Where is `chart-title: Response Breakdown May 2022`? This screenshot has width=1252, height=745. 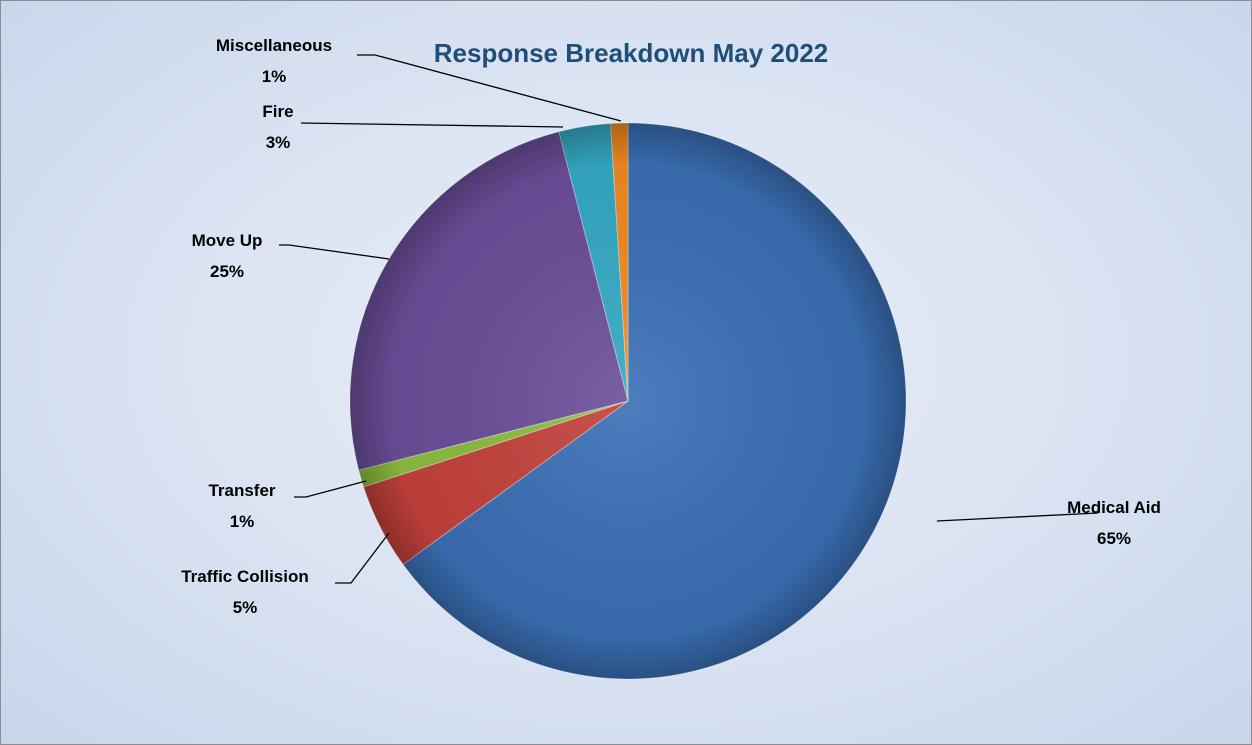
chart-title: Response Breakdown May 2022 is located at coordinates (631, 53).